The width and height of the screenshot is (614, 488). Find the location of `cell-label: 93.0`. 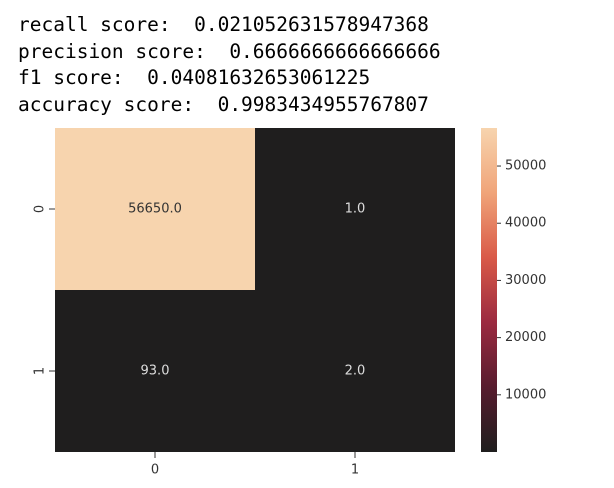

cell-label: 93.0 is located at coordinates (155, 371).